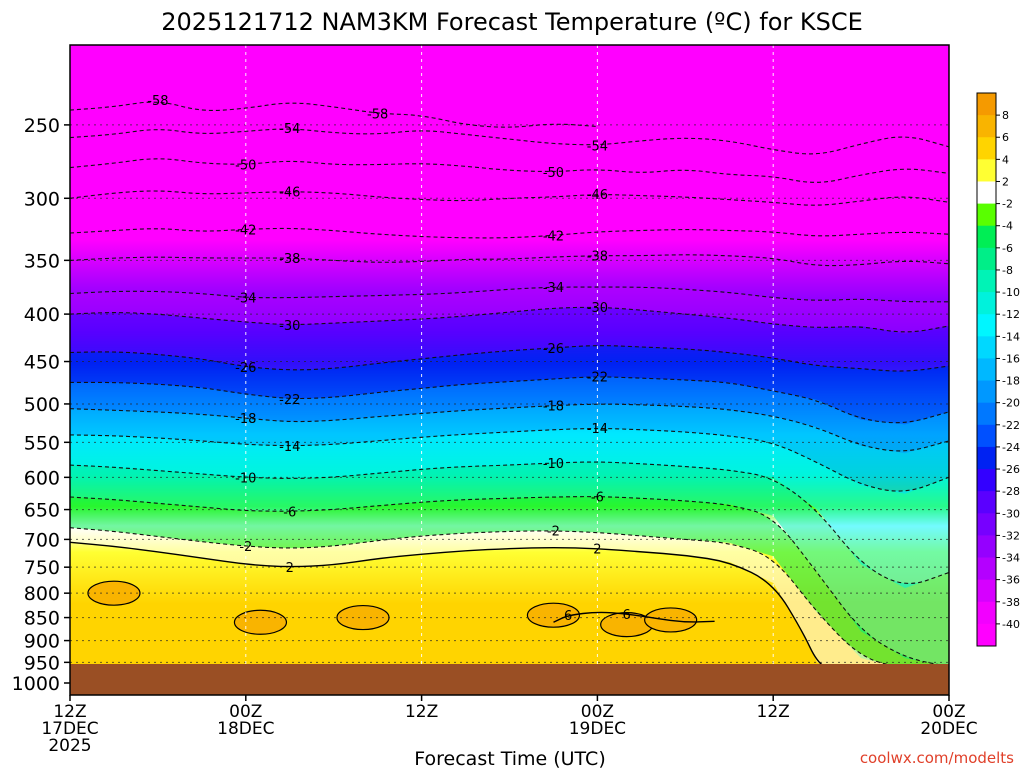  What do you see at coordinates (1011, 358) in the screenshot?
I see `colorbar-label: -16` at bounding box center [1011, 358].